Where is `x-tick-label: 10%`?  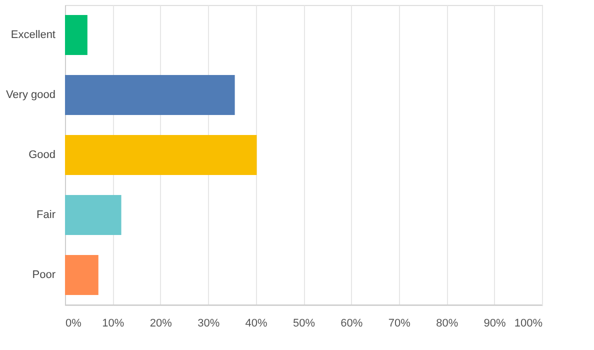 x-tick-label: 10% is located at coordinates (113, 324).